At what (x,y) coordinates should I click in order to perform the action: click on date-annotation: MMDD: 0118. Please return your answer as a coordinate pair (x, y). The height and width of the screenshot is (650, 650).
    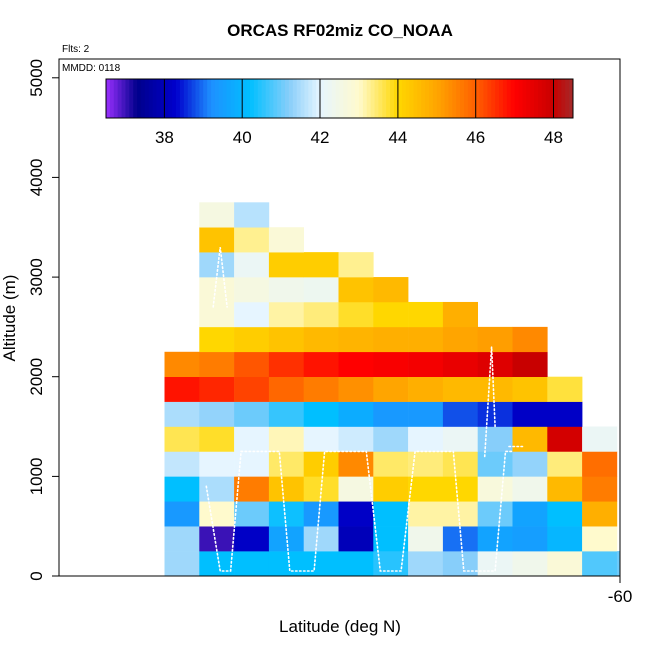
    Looking at the image, I should click on (91, 68).